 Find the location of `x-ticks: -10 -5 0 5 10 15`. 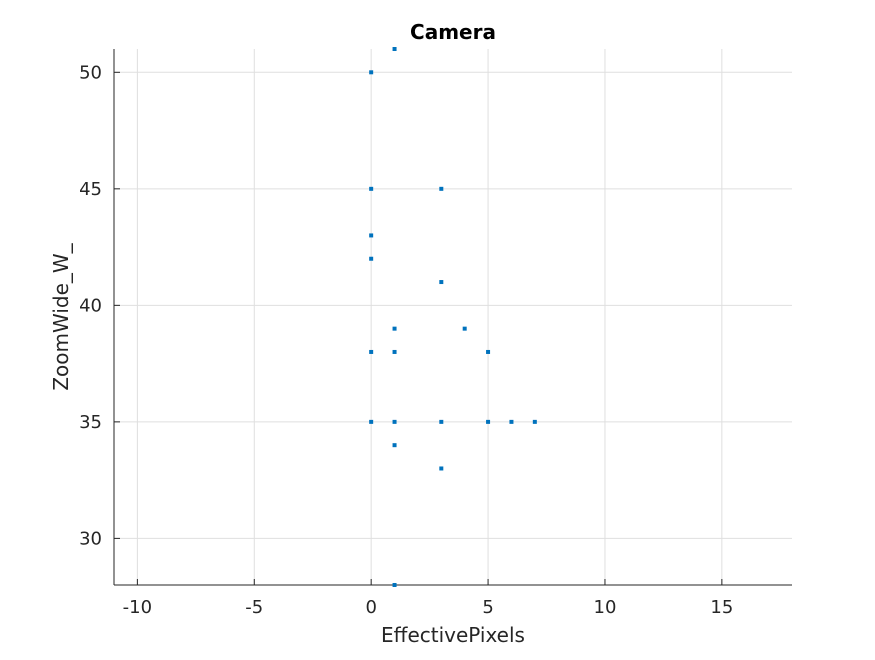

x-ticks: -10 -5 0 5 10 15 is located at coordinates (428, 598).